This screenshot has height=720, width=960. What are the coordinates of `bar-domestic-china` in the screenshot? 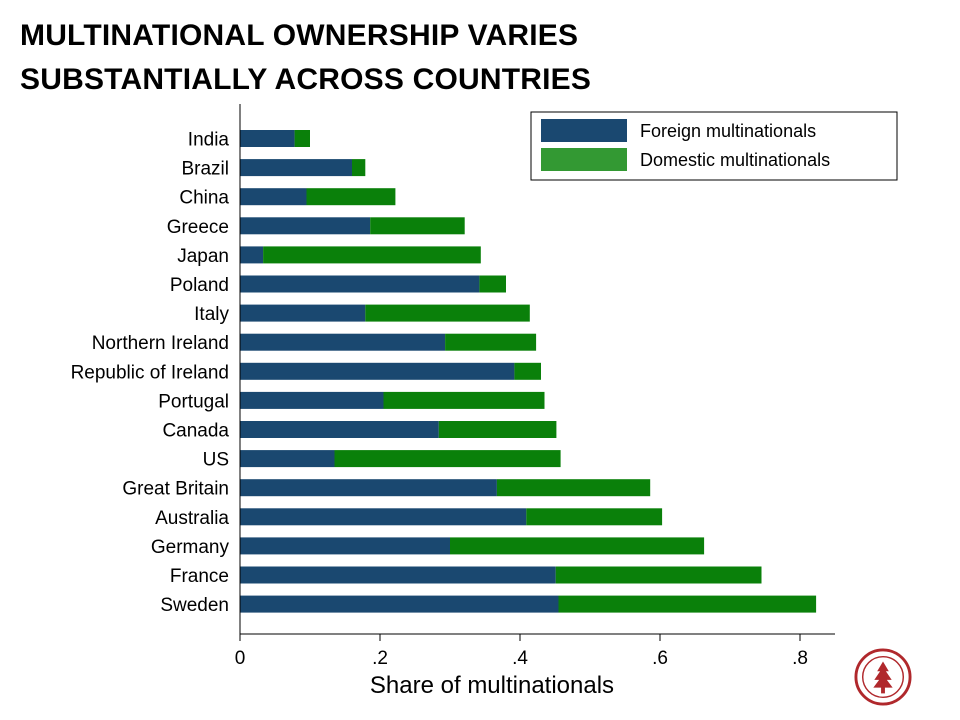 It's located at (351, 197).